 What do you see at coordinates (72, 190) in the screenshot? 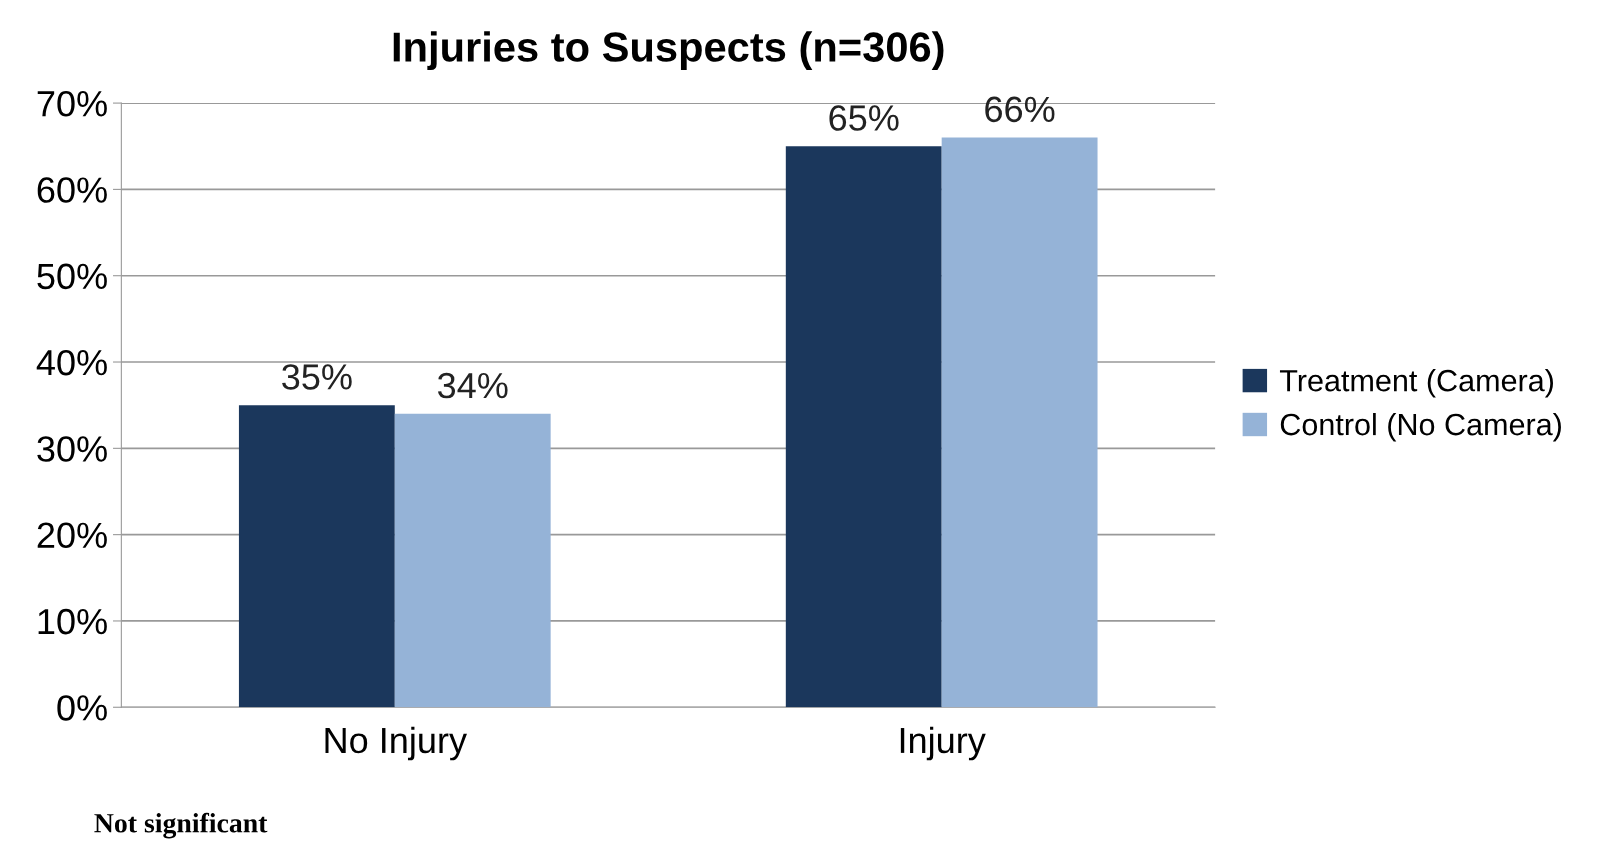
I see `y-tick-label: 60%` at bounding box center [72, 190].